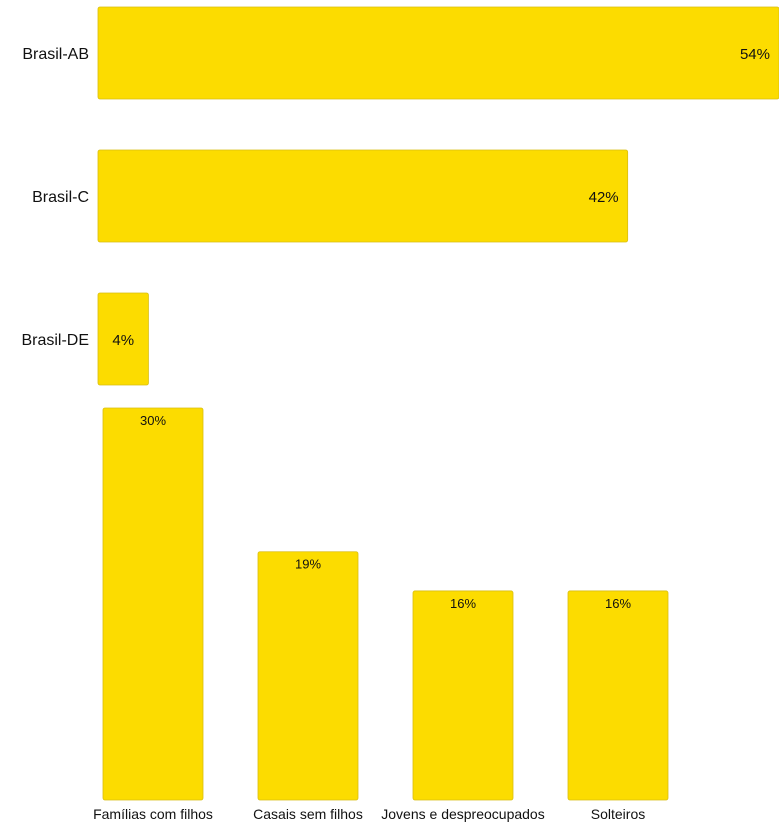 This screenshot has height=823, width=779. What do you see at coordinates (618, 695) in the screenshot?
I see `column-solteiros` at bounding box center [618, 695].